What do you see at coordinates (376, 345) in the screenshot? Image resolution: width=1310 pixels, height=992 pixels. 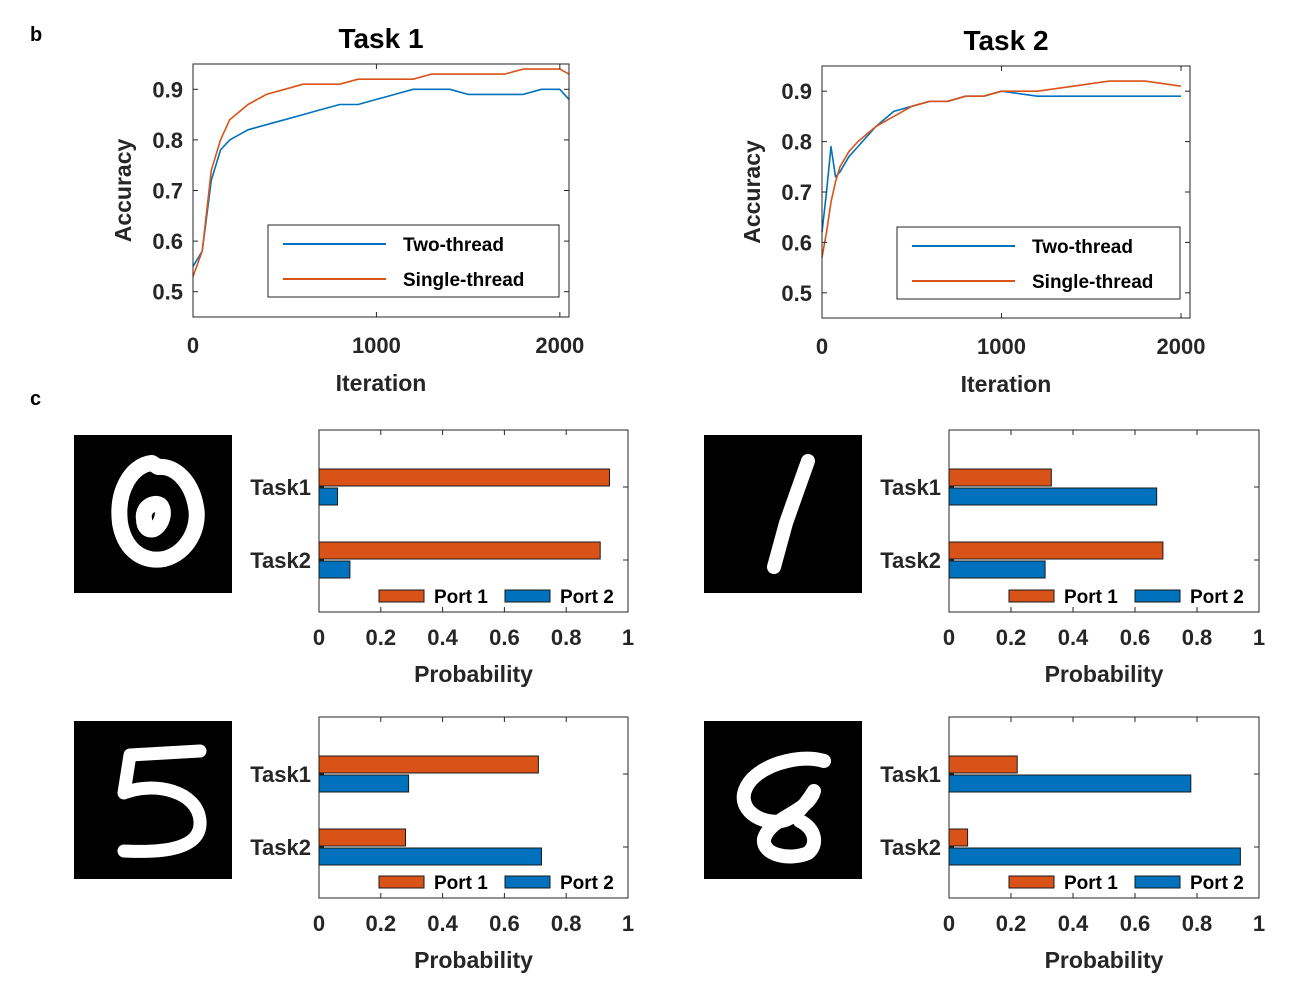 I see `chart1-xtick-label-1: 1000` at bounding box center [376, 345].